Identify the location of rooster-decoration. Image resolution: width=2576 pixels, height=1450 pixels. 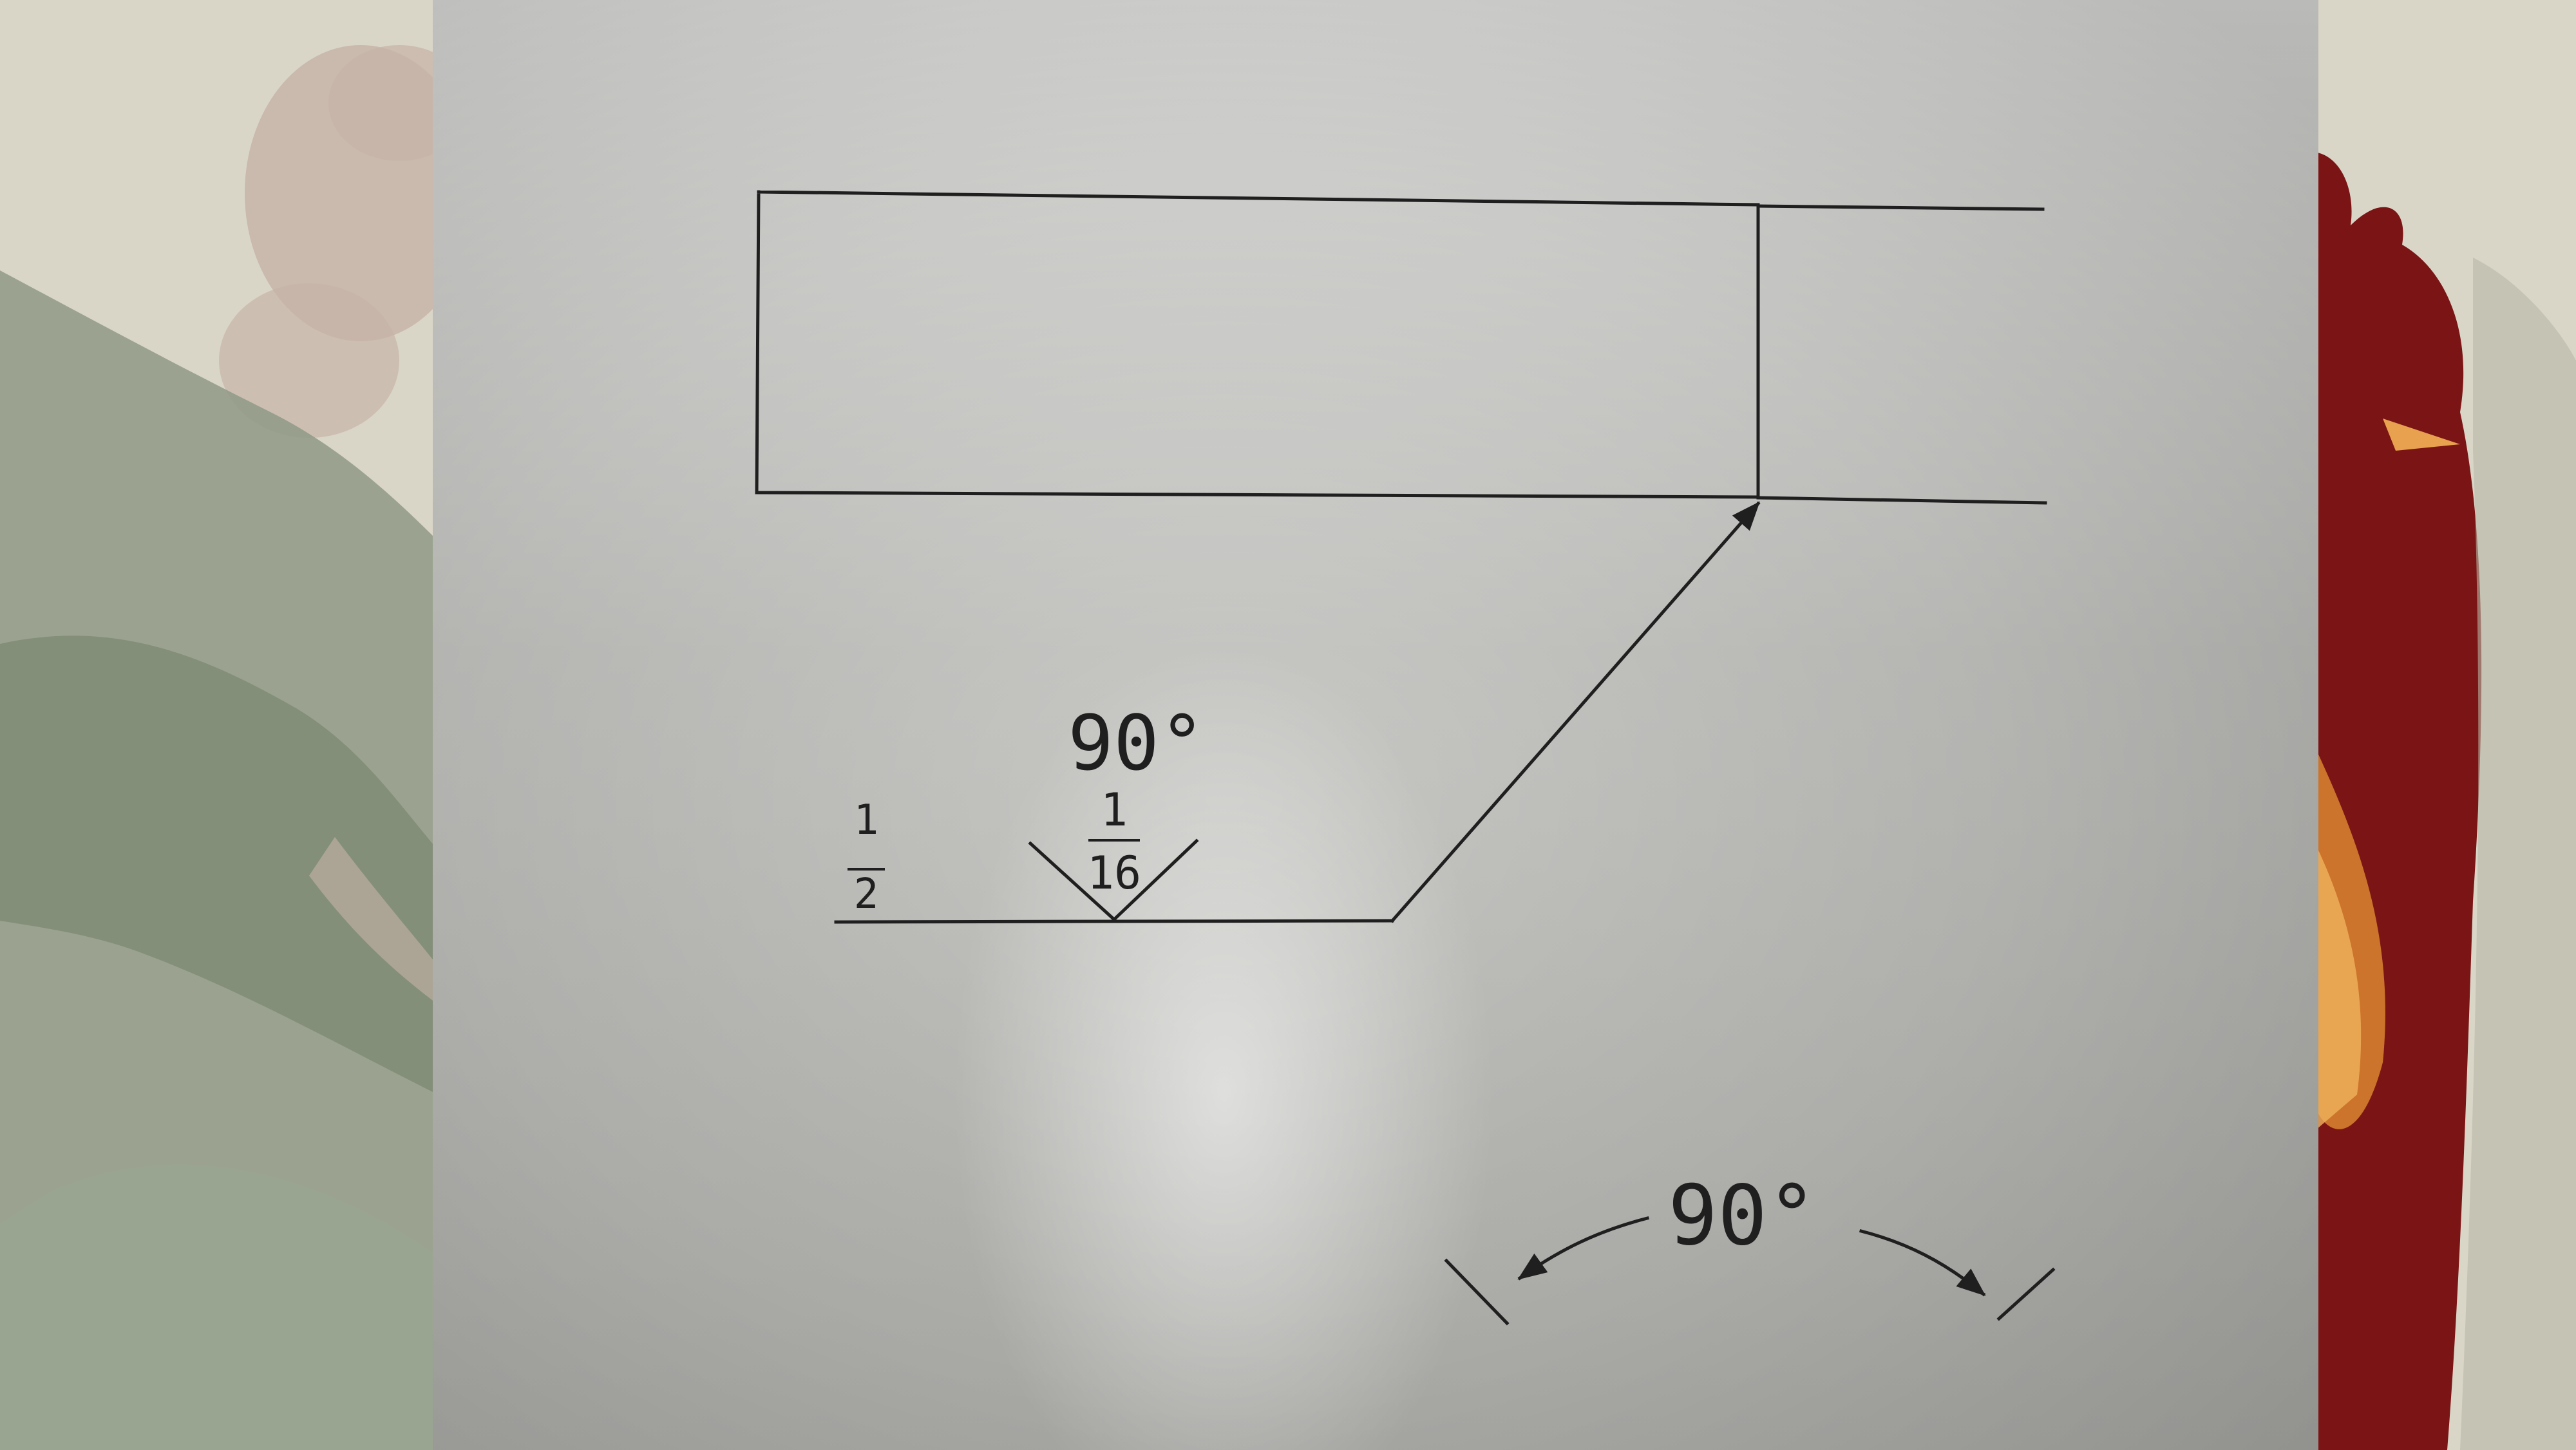
(2437, 801).